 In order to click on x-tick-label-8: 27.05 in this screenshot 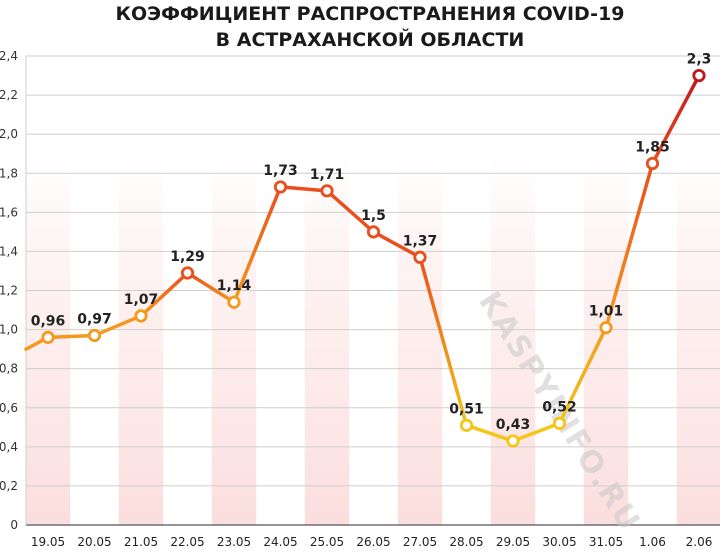, I will do `click(420, 542)`.